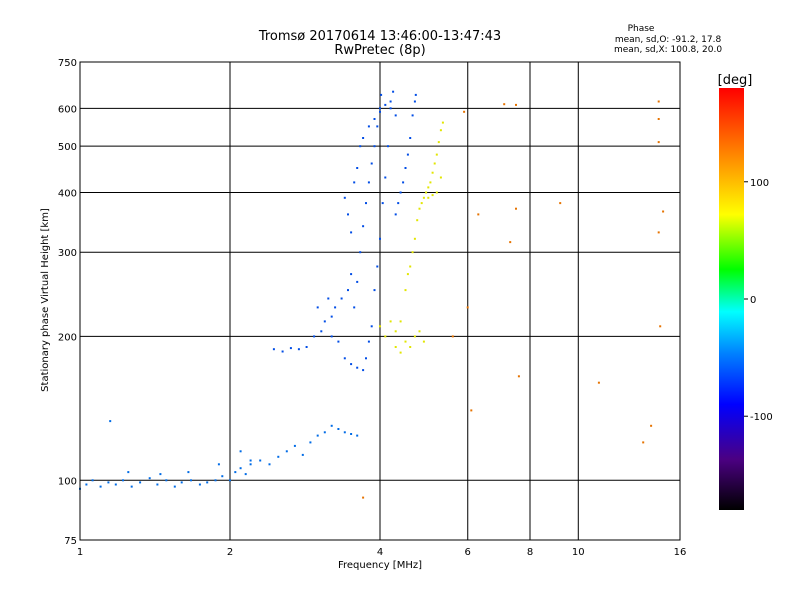 This screenshot has width=800, height=600. What do you see at coordinates (67, 253) in the screenshot?
I see `y-tick-label: 300` at bounding box center [67, 253].